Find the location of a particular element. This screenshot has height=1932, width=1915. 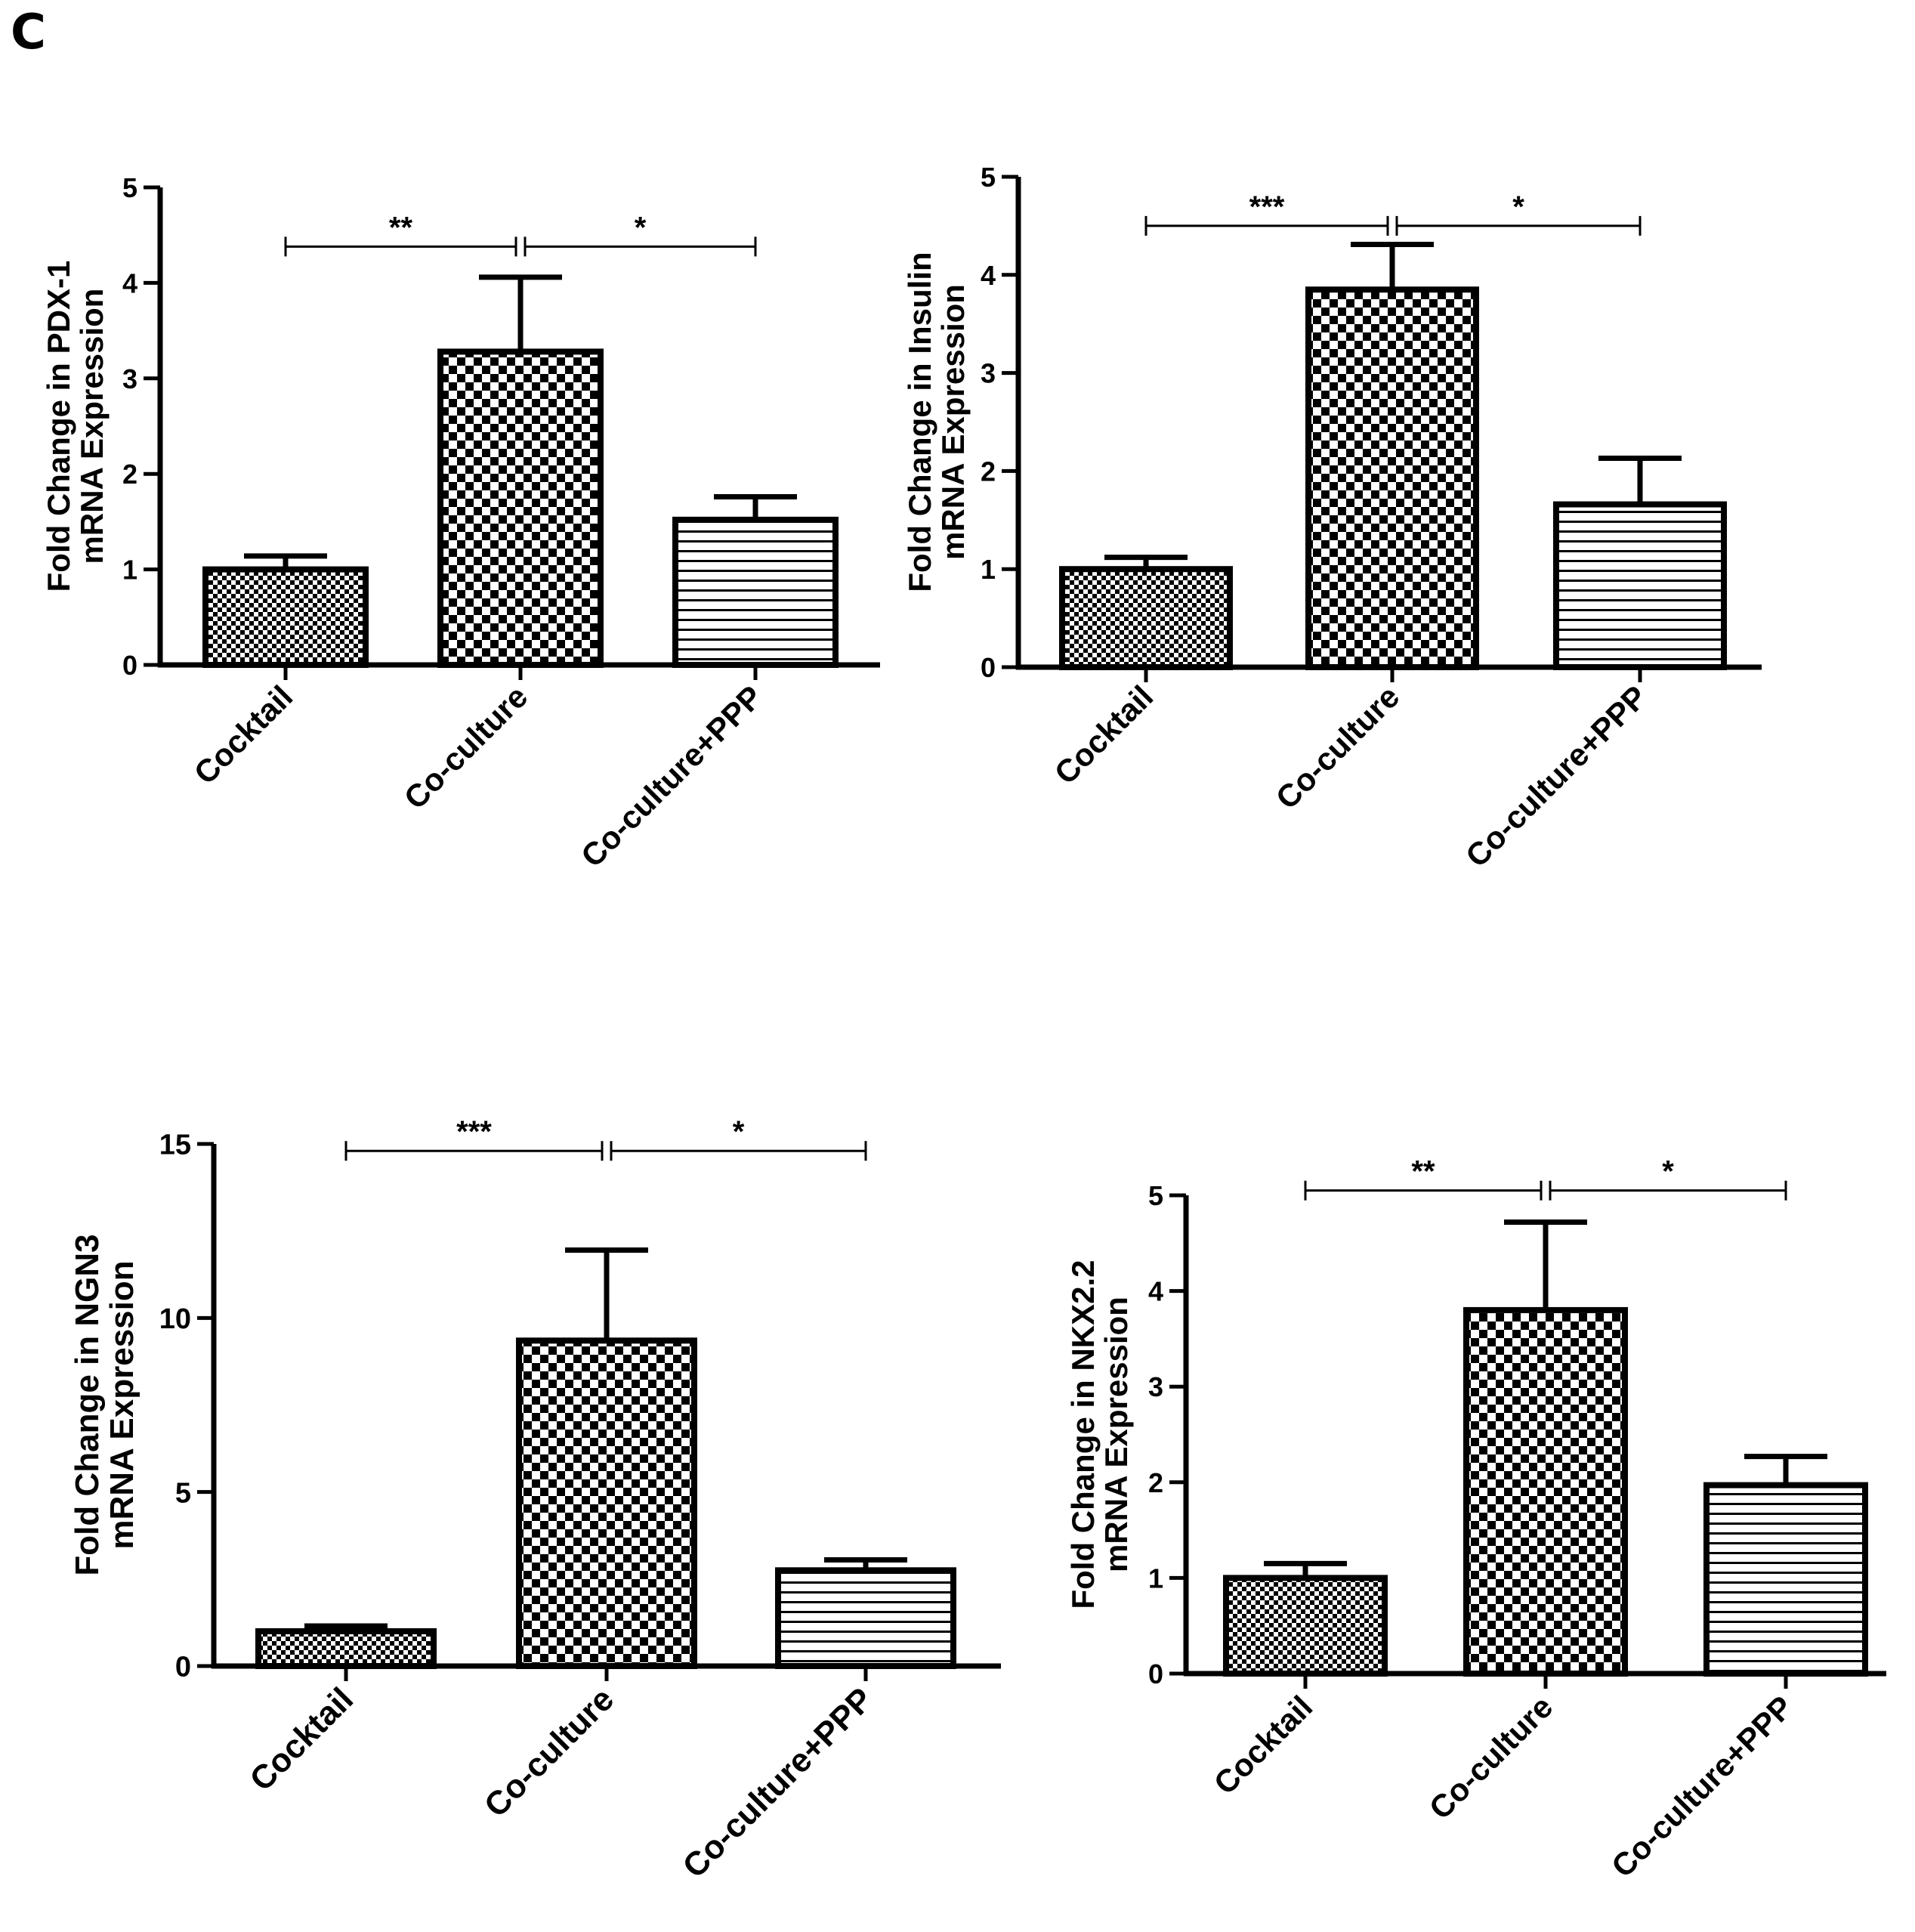

y-axis-title-line: Fold Change in PDX-1 is located at coordinates (58, 426).